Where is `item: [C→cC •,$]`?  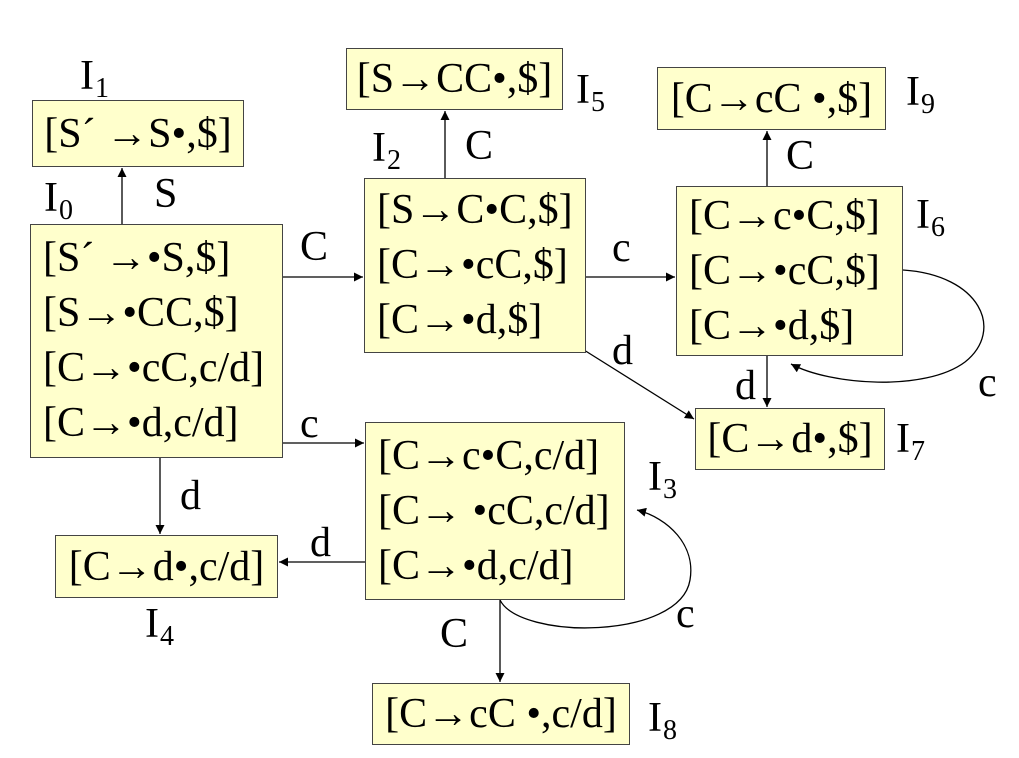 item: [C→cC •,$] is located at coordinates (771, 98).